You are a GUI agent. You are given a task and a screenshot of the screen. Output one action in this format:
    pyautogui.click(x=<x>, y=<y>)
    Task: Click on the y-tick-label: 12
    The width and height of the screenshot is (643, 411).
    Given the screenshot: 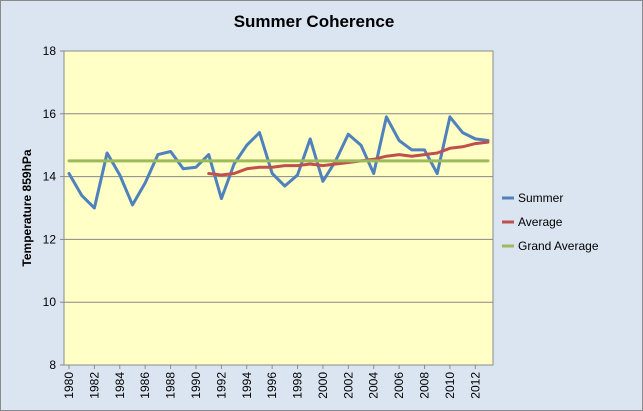 What is the action you would take?
    pyautogui.click(x=50, y=239)
    